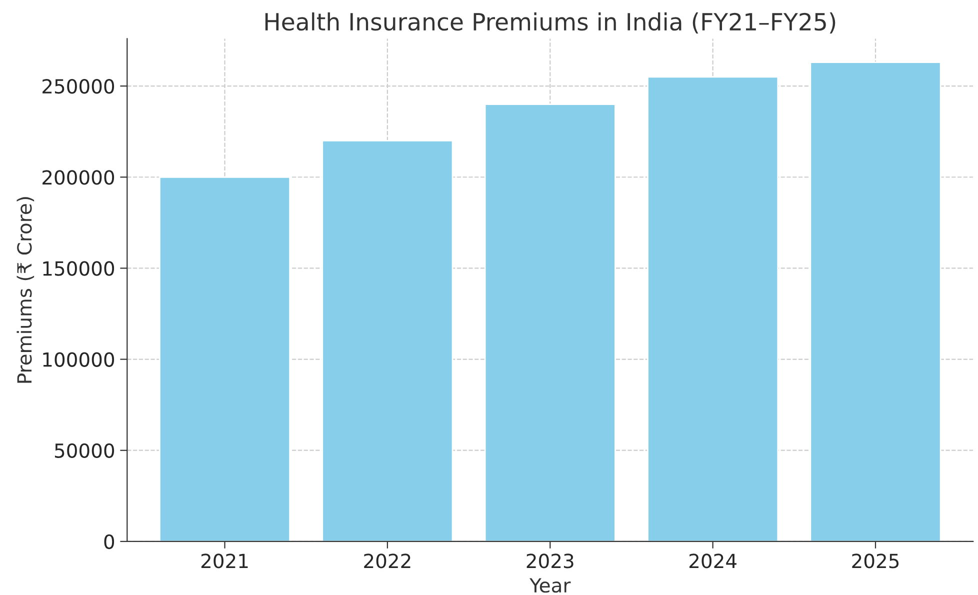  I want to click on y-tick-label: 0, so click(109, 542).